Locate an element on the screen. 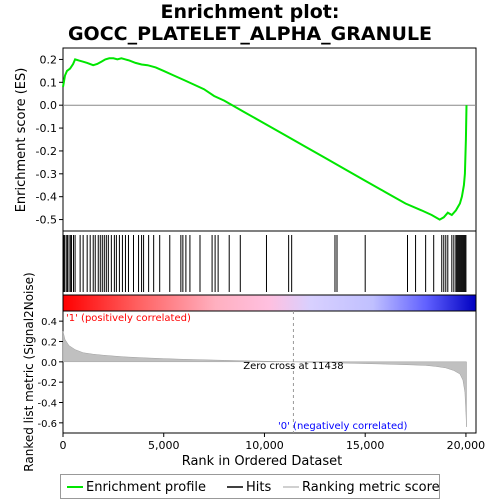 Image resolution: width=500 pixels, height=500 pixels. es-ytick-label: 0.0 is located at coordinates (49, 105).